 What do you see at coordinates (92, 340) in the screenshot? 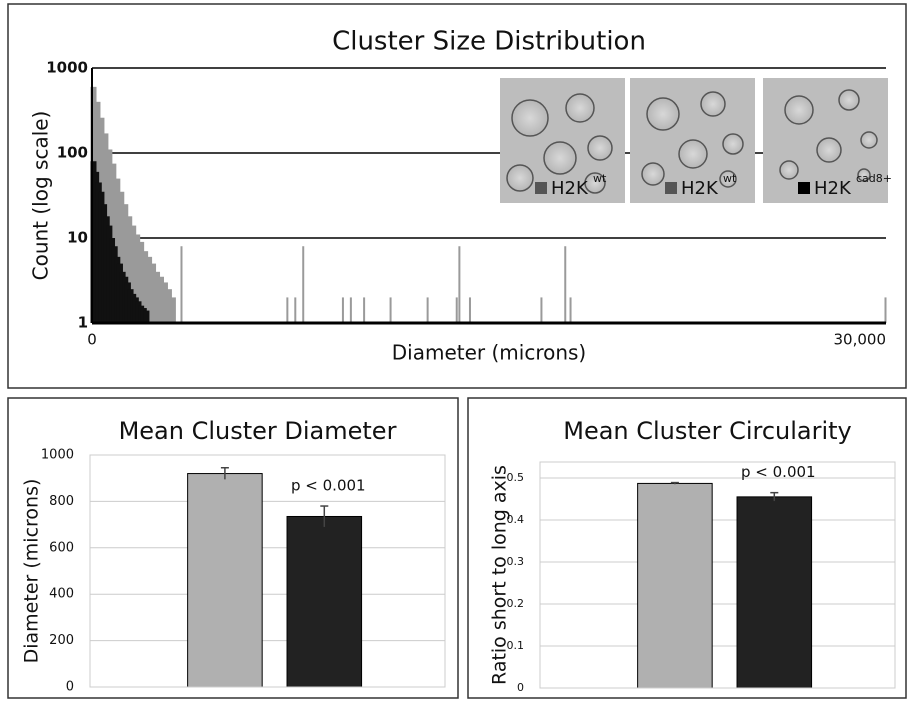
I see `x-tick-label: 0` at bounding box center [92, 340].